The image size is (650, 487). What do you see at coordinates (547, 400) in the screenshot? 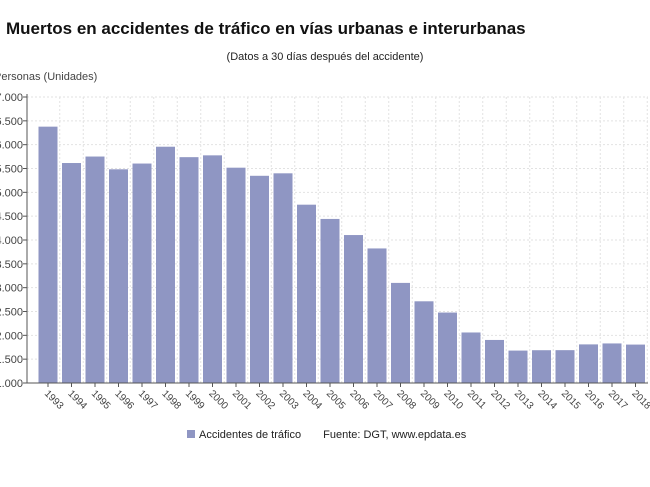
I see `x-tick-label: 2014` at bounding box center [547, 400].